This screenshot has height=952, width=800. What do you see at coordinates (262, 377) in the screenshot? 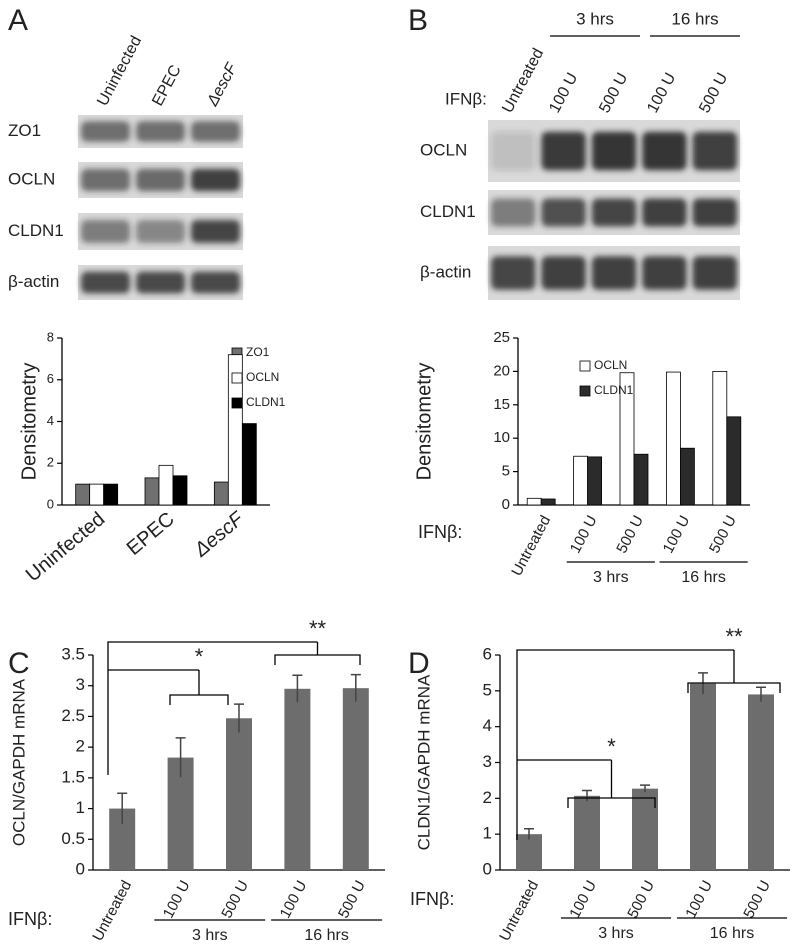
I see `legend-label: OCLN` at bounding box center [262, 377].